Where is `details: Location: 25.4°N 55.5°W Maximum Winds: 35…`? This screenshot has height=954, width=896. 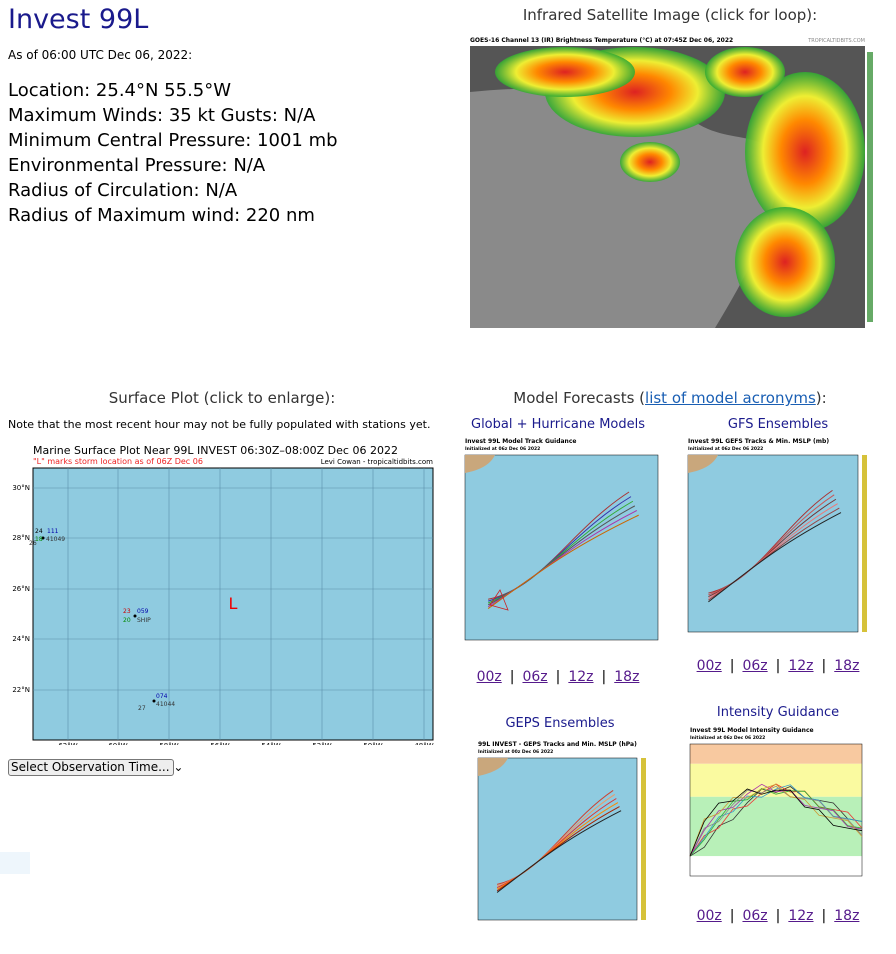 details: Location: 25.4°N 55.5°W Maximum Winds: 35… is located at coordinates (173, 153).